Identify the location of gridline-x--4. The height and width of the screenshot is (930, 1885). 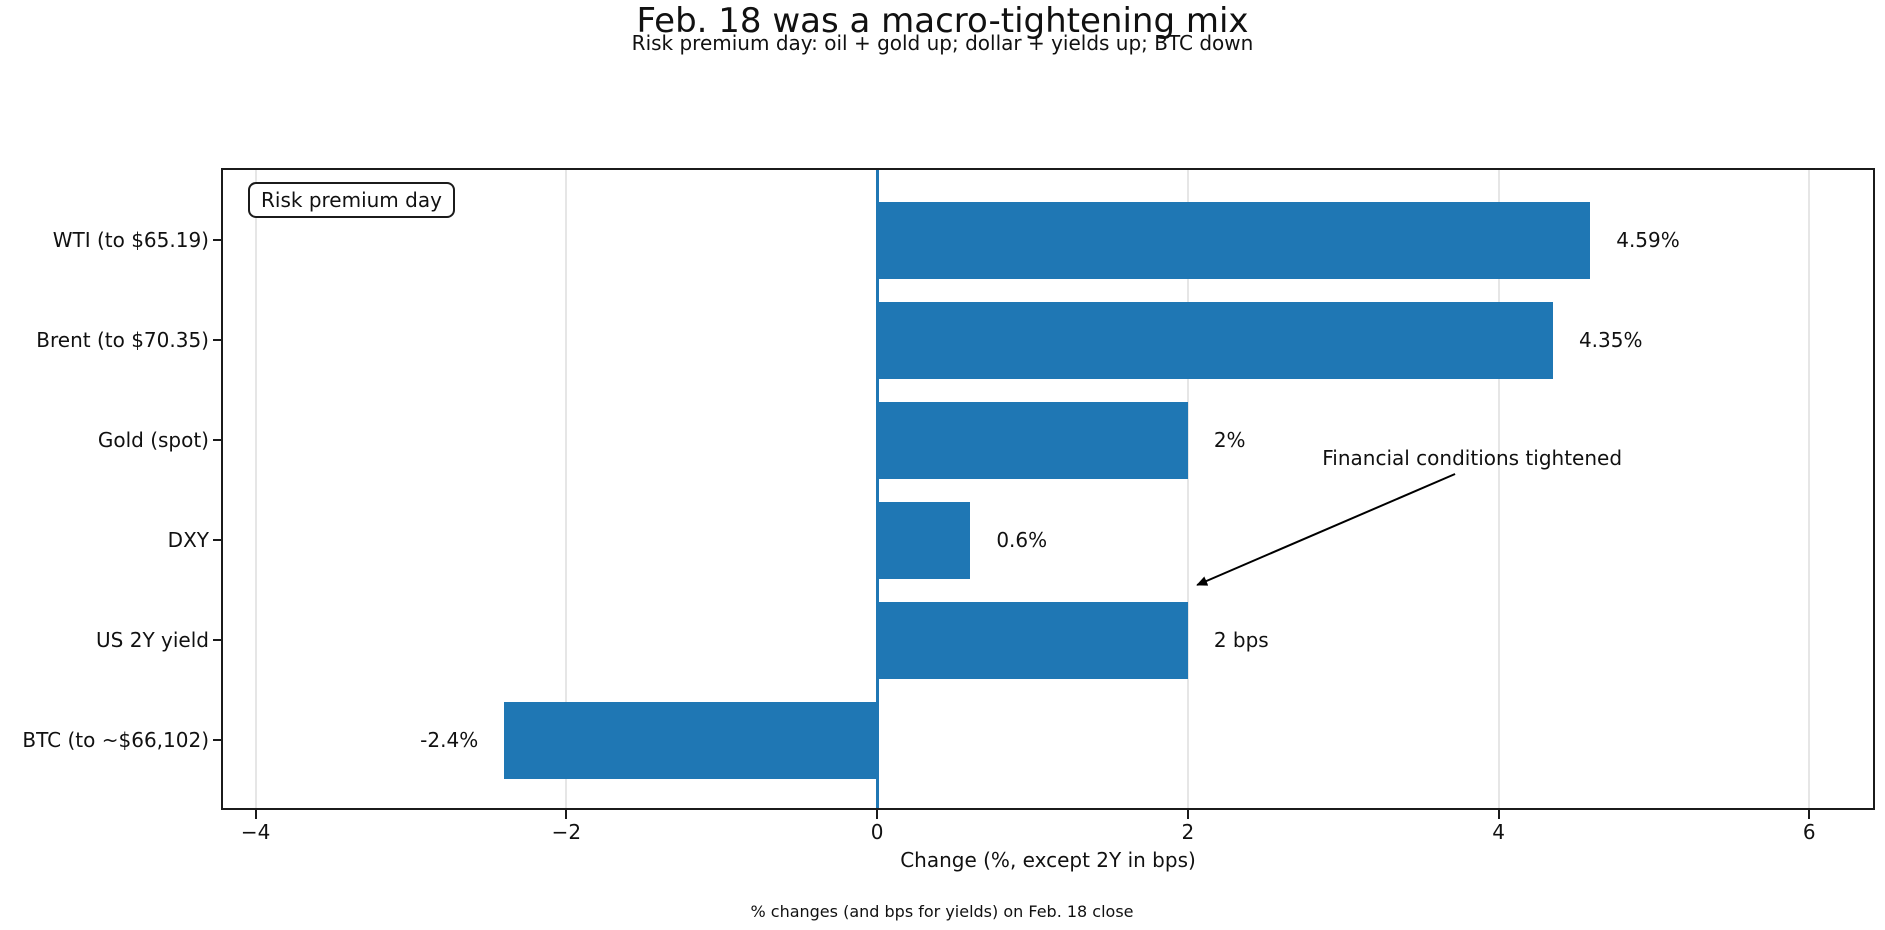
(255, 489).